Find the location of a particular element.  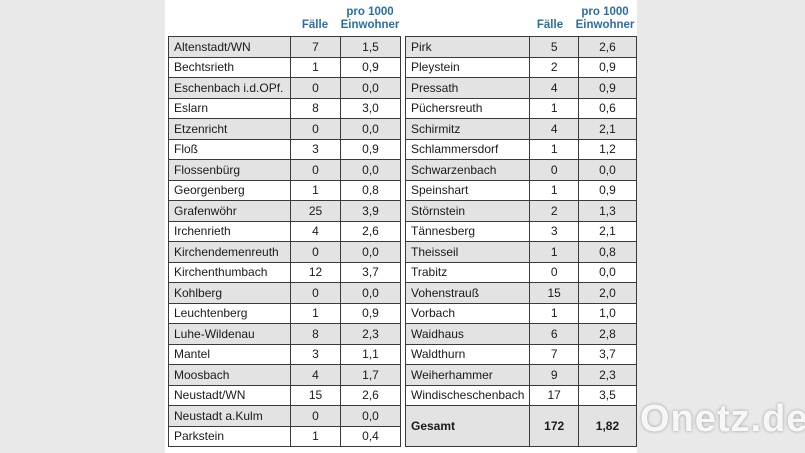

row: Pressath 4 0,9 is located at coordinates (521, 88).